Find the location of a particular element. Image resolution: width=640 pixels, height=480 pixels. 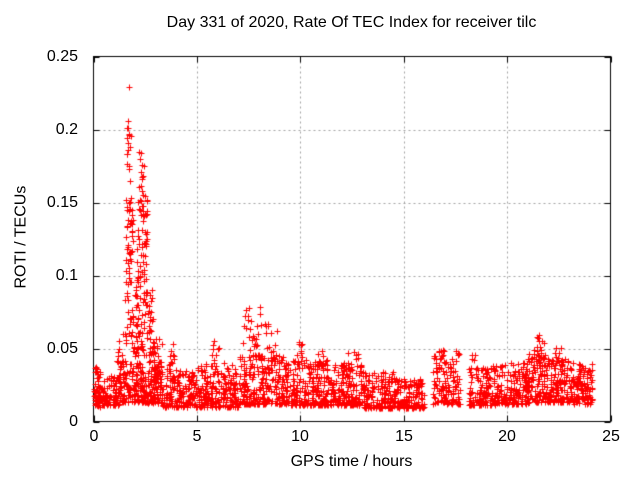

x-axis-label: GPS time / hours is located at coordinates (351, 461).